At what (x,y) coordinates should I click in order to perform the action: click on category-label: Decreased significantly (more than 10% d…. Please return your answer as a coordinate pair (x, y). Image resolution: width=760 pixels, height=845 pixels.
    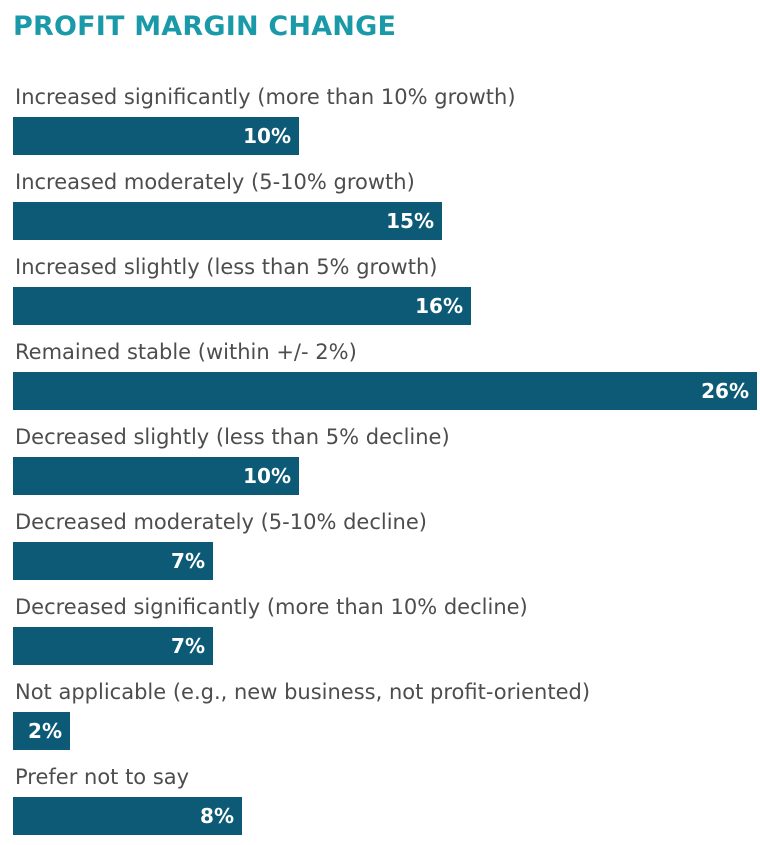
    Looking at the image, I should click on (271, 607).